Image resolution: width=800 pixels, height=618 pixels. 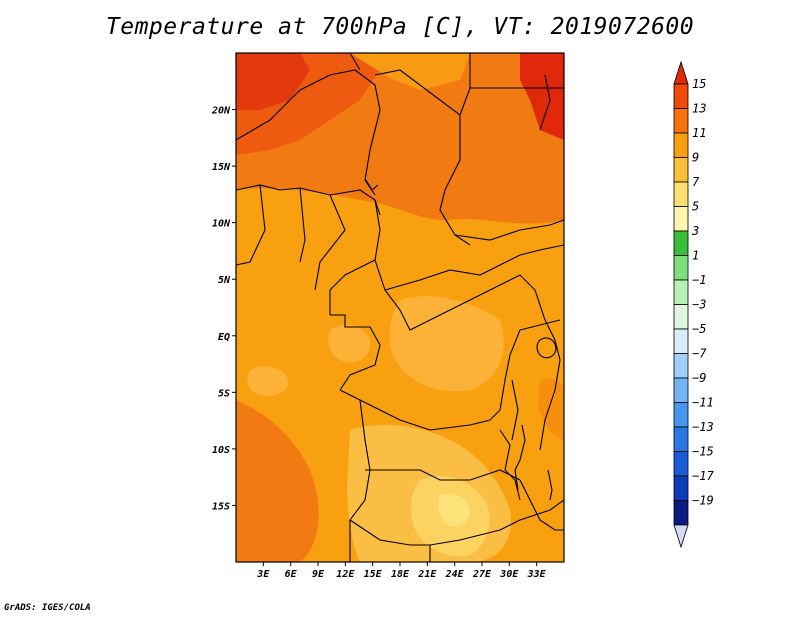 I want to click on colorbar-label: −17, so click(x=703, y=476).